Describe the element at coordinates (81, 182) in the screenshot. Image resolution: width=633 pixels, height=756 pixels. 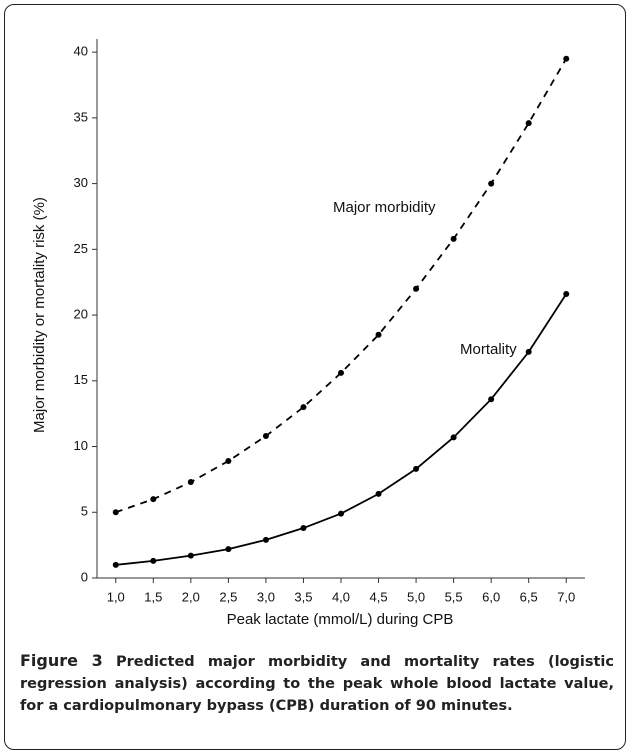
I see `y-tick-label: 30` at that location.